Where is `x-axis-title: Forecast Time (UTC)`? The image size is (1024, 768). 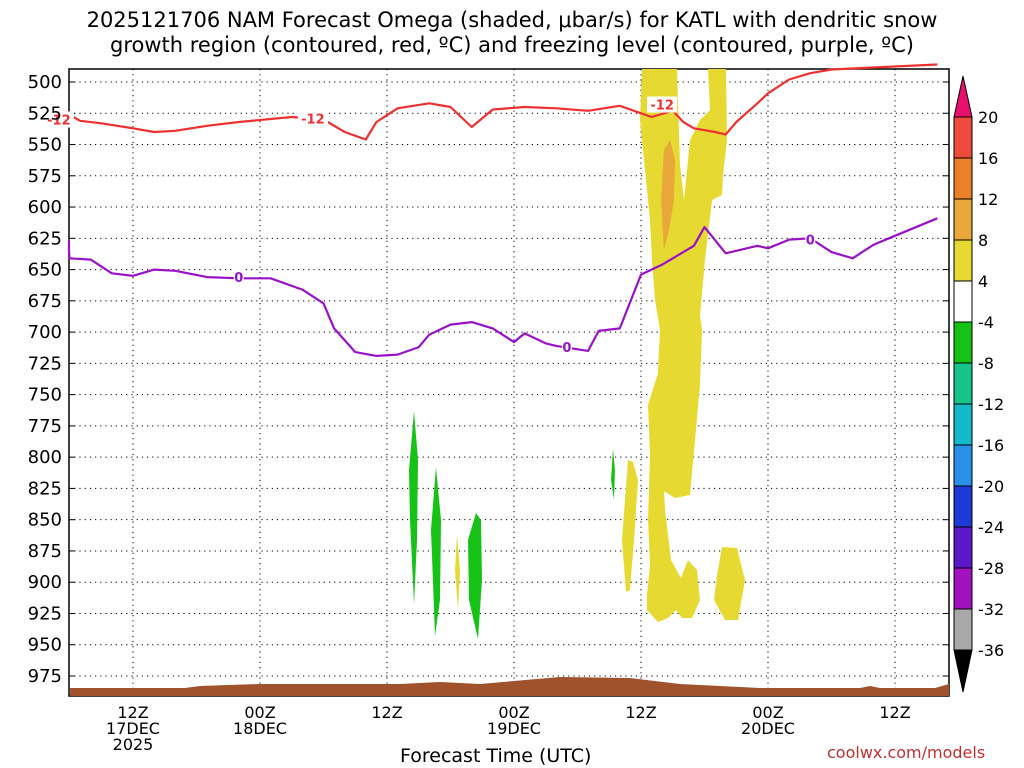 x-axis-title: Forecast Time (UTC) is located at coordinates (496, 756).